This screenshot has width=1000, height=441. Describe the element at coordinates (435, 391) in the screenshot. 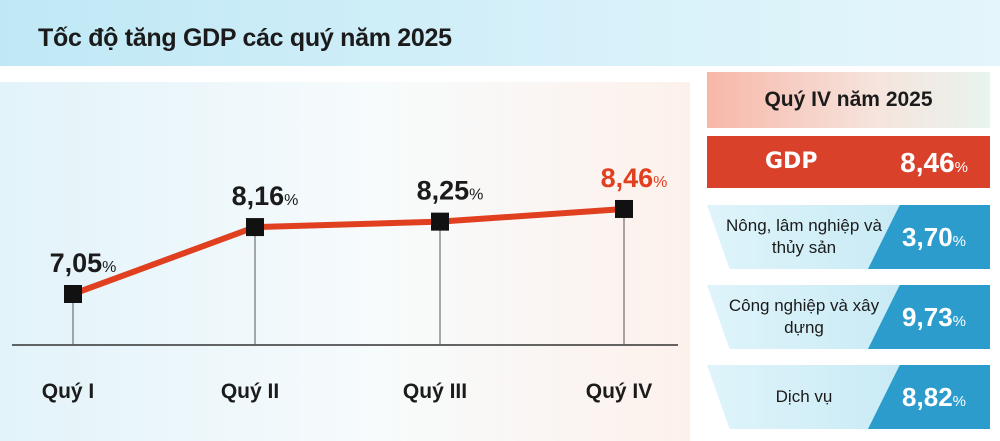

I see `category-label-2: Quý III` at that location.